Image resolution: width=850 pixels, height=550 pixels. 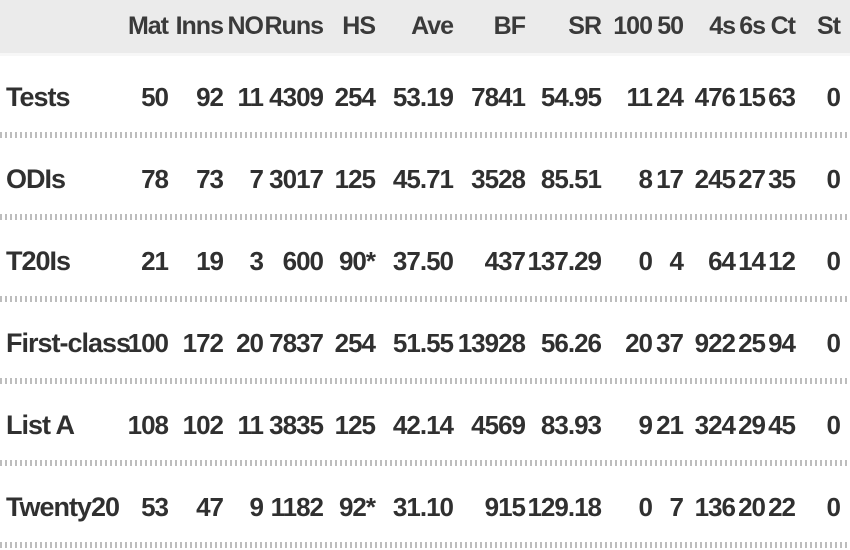 What do you see at coordinates (294, 26) in the screenshot?
I see `column-header: Runs` at bounding box center [294, 26].